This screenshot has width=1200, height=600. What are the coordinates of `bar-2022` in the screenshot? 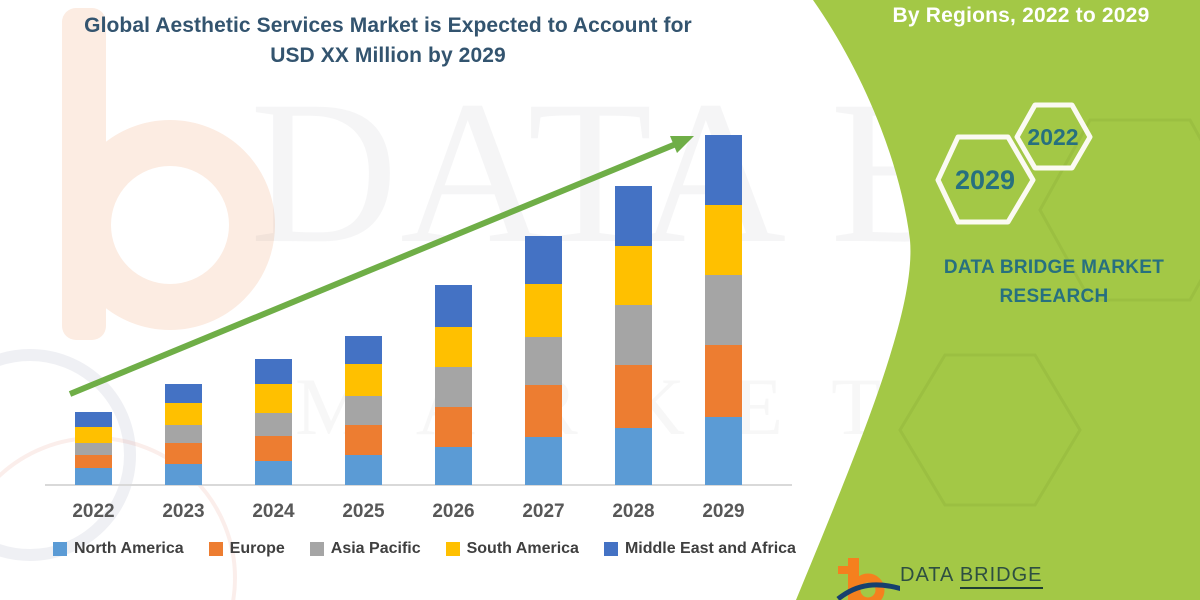 It's located at (93, 448).